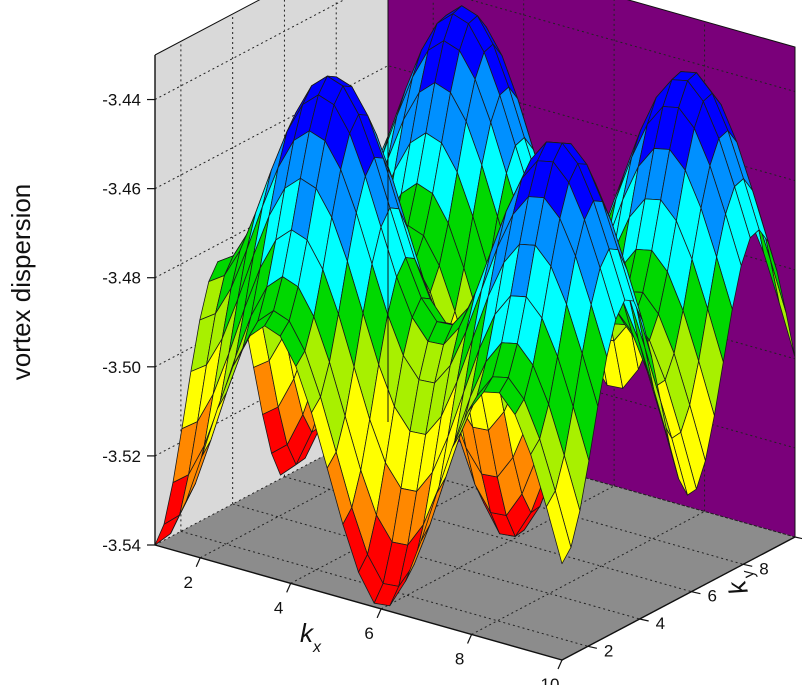 This screenshot has height=685, width=802. Describe the element at coordinates (763, 568) in the screenshot. I see `y-tick-label: 8` at that location.